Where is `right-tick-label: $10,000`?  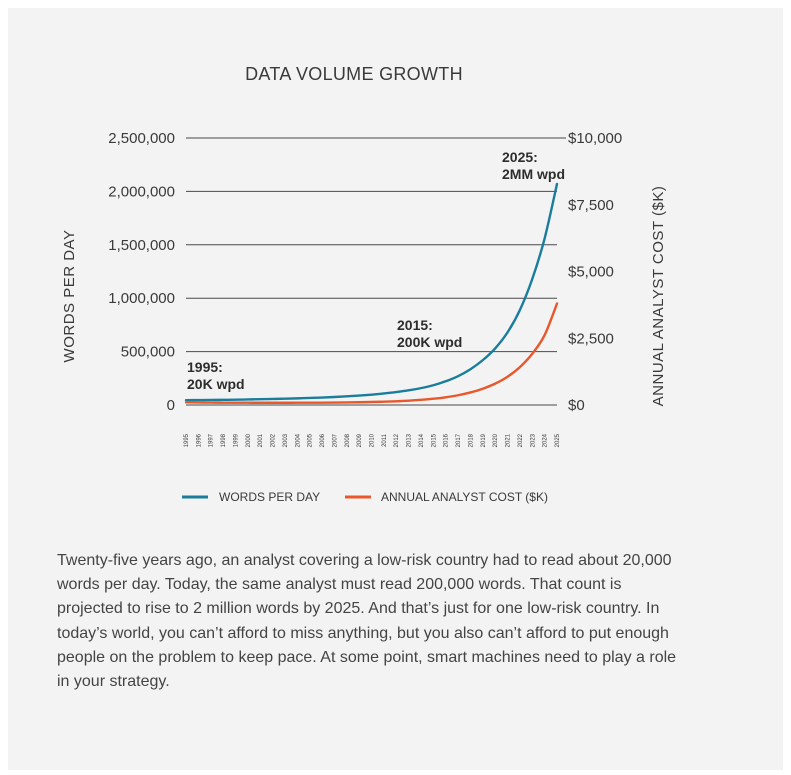
right-tick-label: $10,000 is located at coordinates (595, 138).